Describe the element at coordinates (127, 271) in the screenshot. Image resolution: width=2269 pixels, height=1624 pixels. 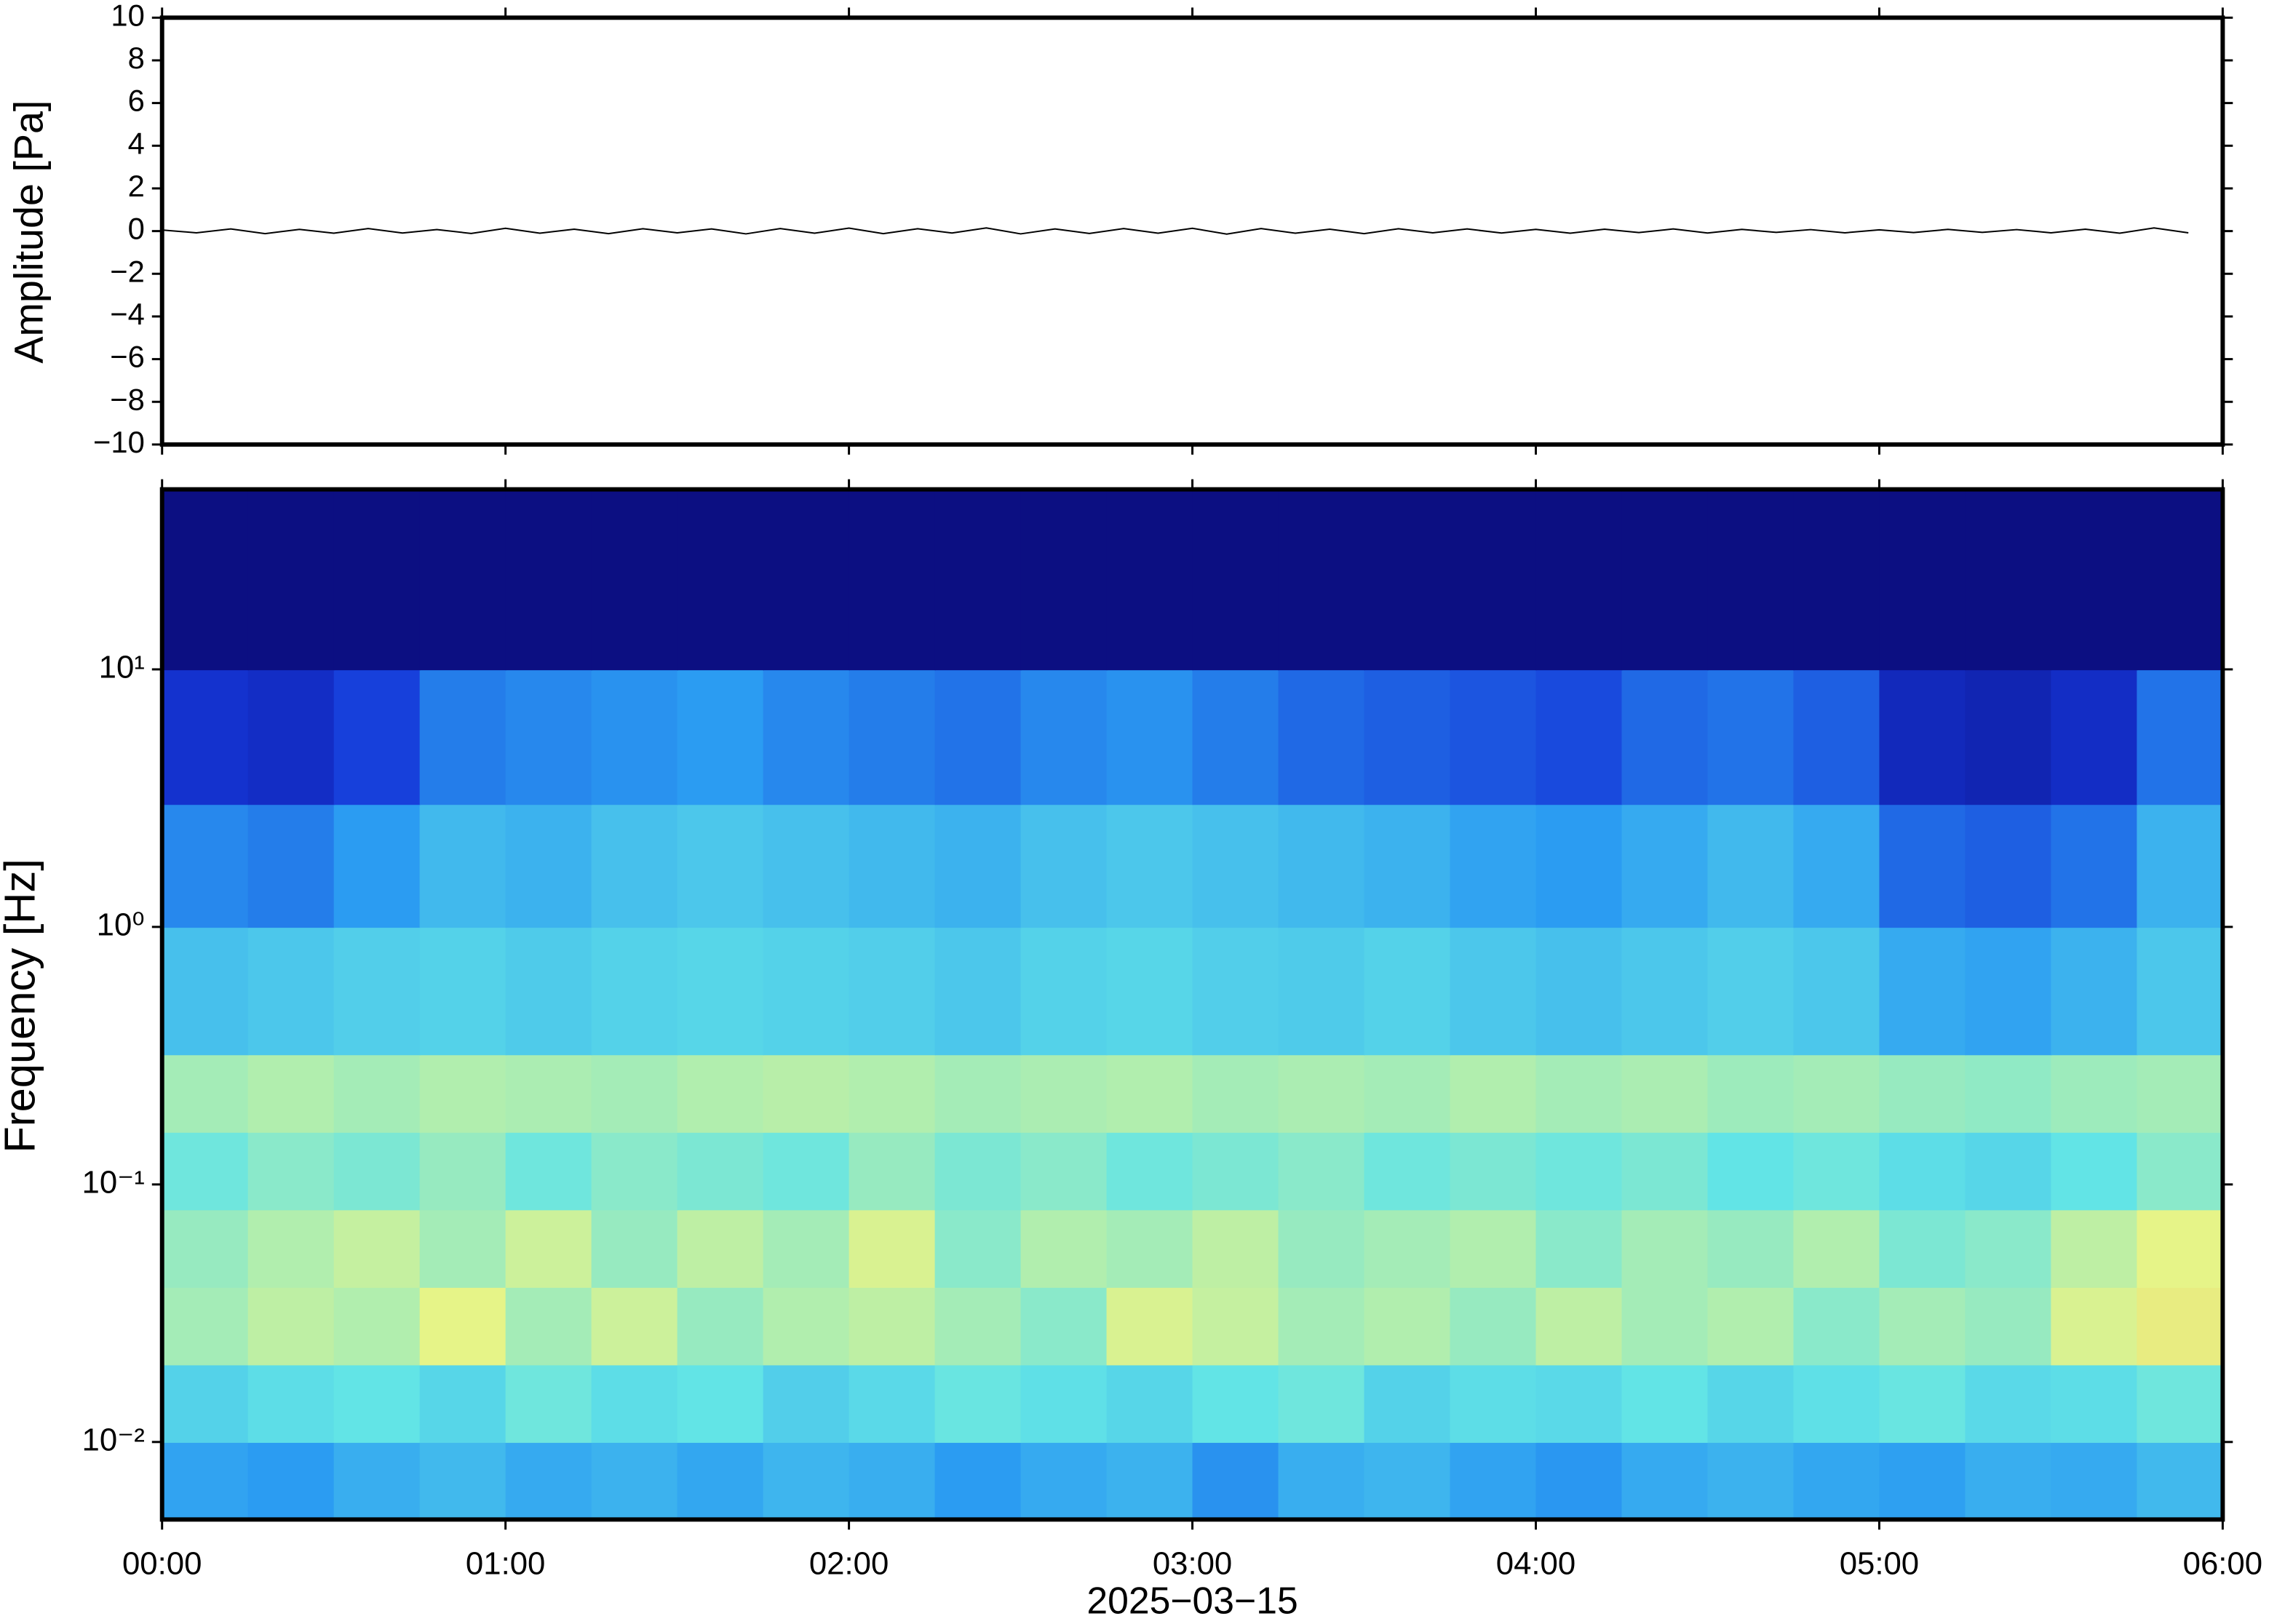
I see `y-tick-label: −2` at that location.